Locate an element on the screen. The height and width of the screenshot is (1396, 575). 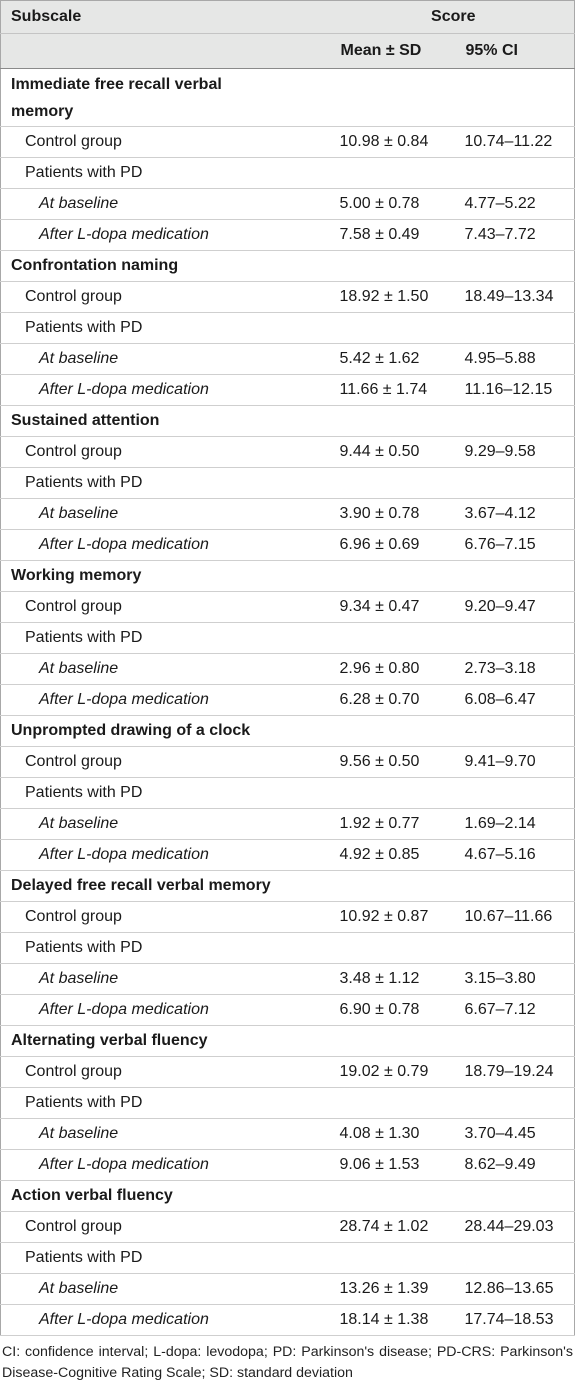
section-title: Alternating verbal fluency is located at coordinates (165, 1041).